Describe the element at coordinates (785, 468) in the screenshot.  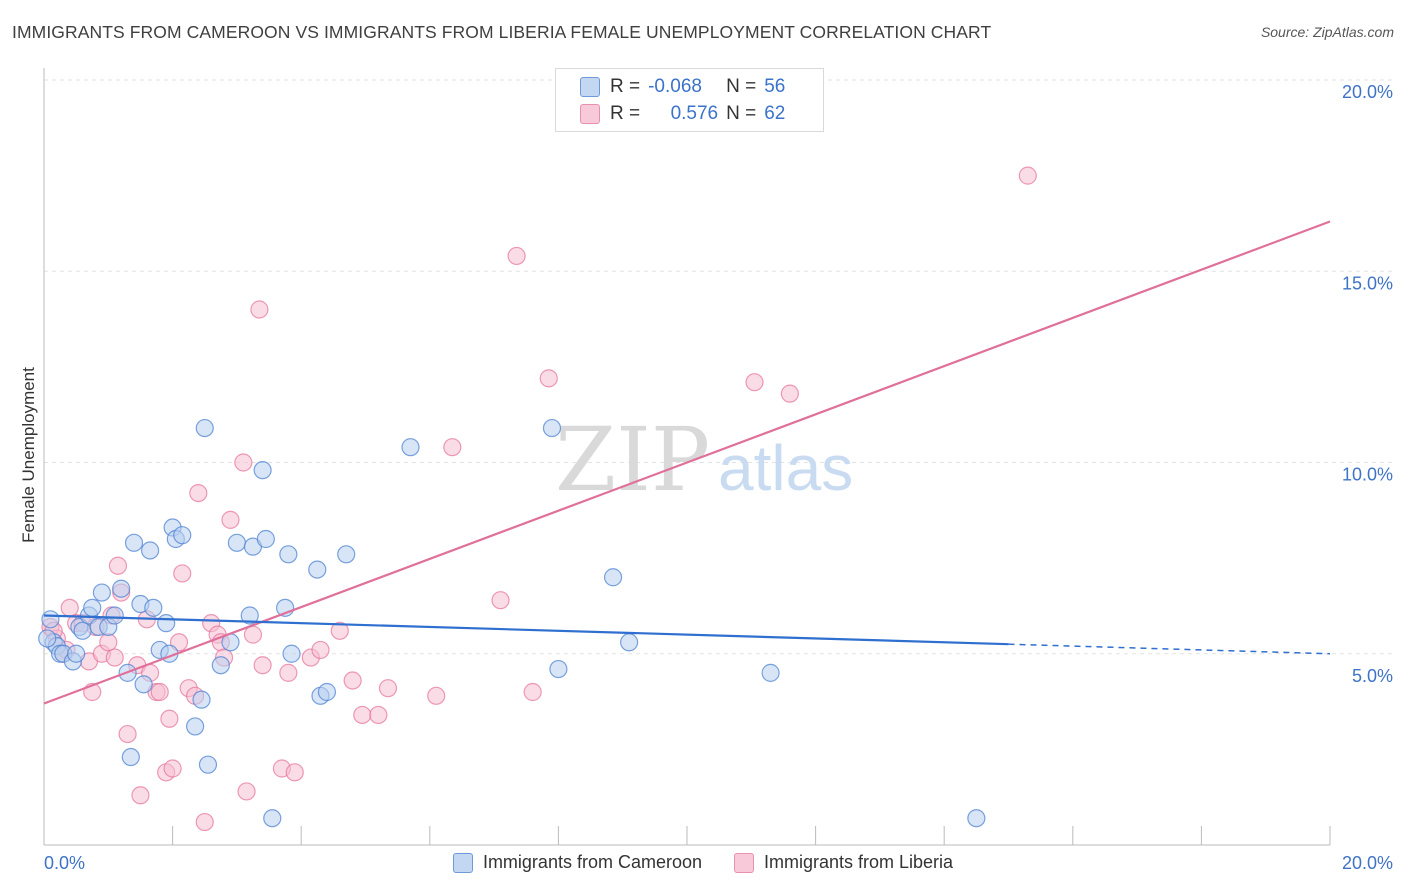
I see `watermark-atlas: atlas` at that location.